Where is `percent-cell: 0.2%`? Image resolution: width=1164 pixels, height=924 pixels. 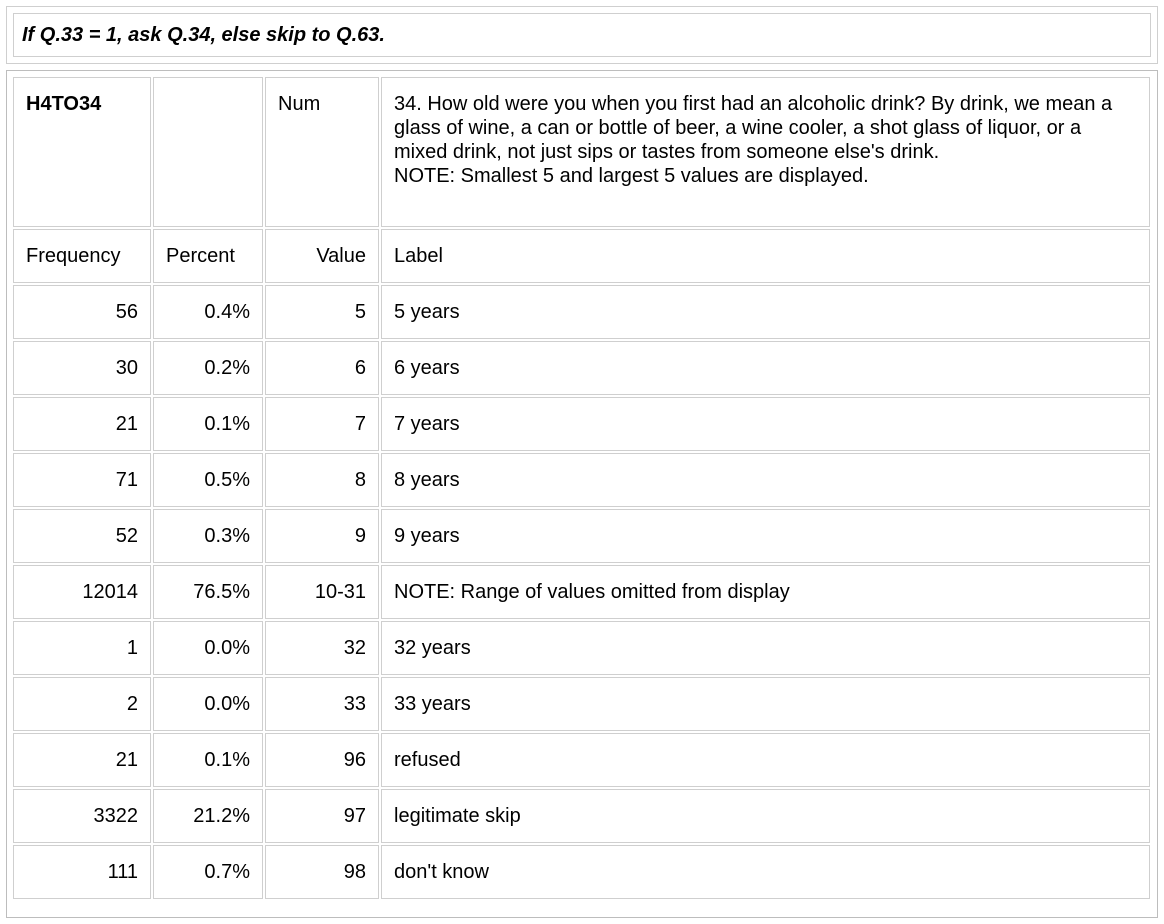
percent-cell: 0.2% is located at coordinates (208, 368).